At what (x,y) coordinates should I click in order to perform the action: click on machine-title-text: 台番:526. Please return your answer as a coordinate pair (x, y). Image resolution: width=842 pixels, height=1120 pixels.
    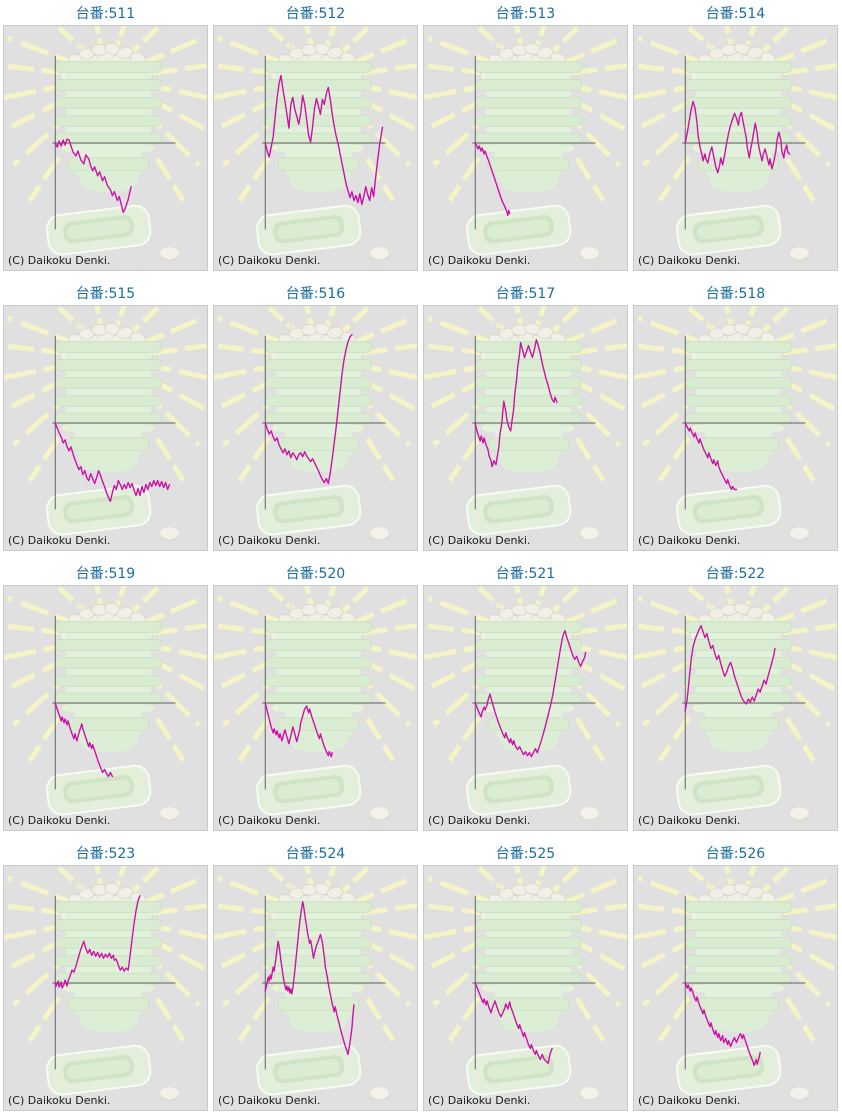
    Looking at the image, I should click on (735, 853).